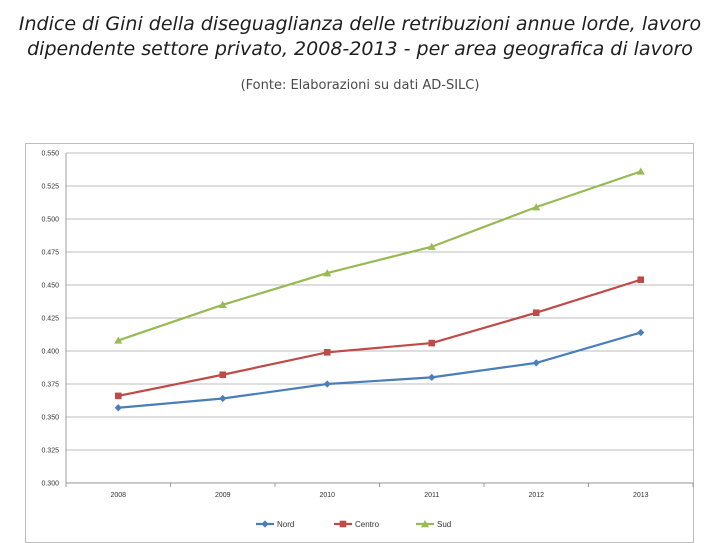 The width and height of the screenshot is (720, 543). I want to click on data-point-sud-2011, so click(431, 246).